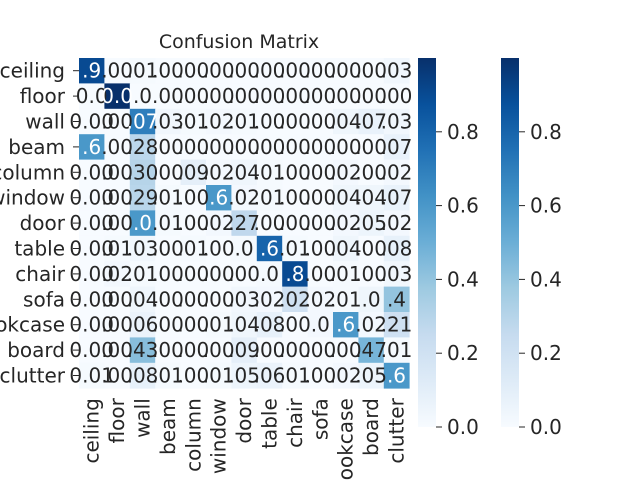  Describe the element at coordinates (270, 423) in the screenshot. I see `column-tick-label: table` at that location.